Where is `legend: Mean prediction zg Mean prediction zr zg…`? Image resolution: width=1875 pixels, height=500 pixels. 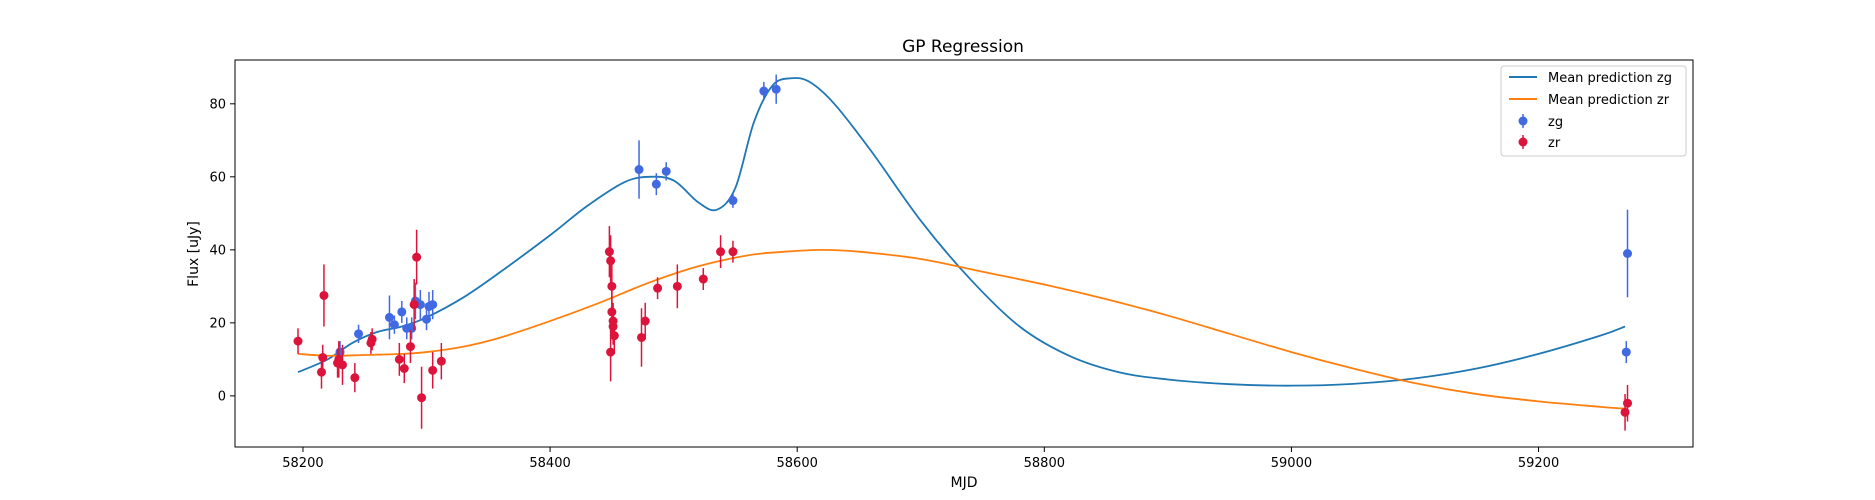
legend: Mean prediction zg Mean prediction zr zg… is located at coordinates (1593, 111).